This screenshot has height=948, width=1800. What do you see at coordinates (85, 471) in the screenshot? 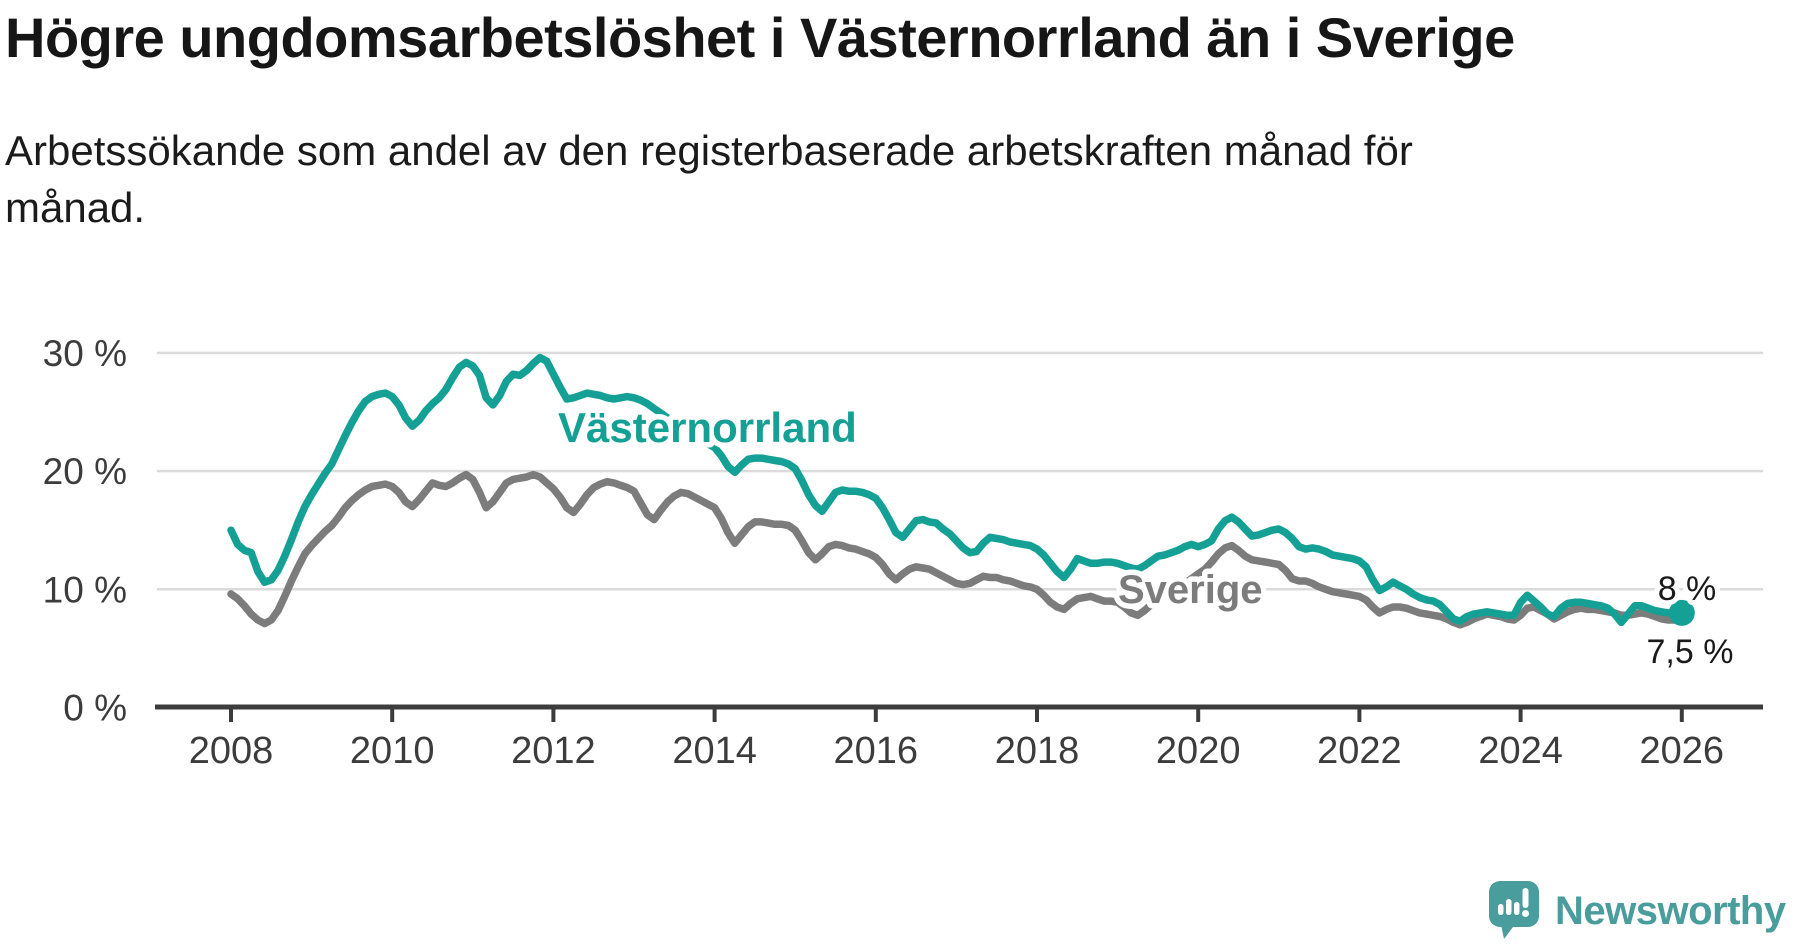
I see `y-tick-label: 20 %` at bounding box center [85, 471].